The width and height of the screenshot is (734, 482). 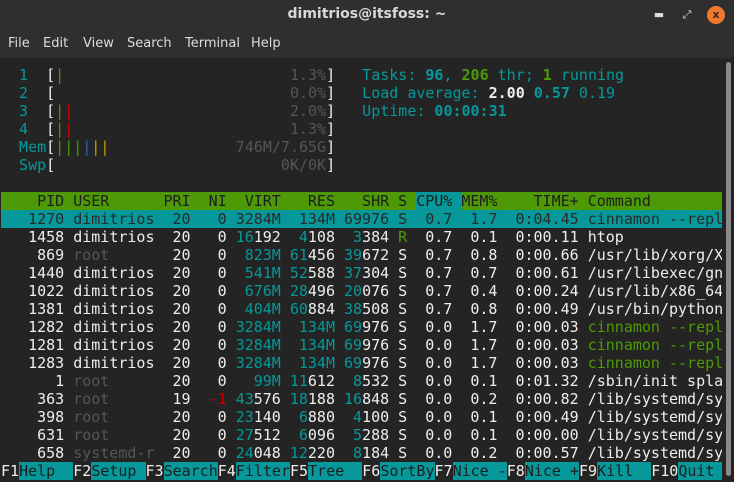 What do you see at coordinates (266, 43) in the screenshot?
I see `menu-help: Help` at bounding box center [266, 43].